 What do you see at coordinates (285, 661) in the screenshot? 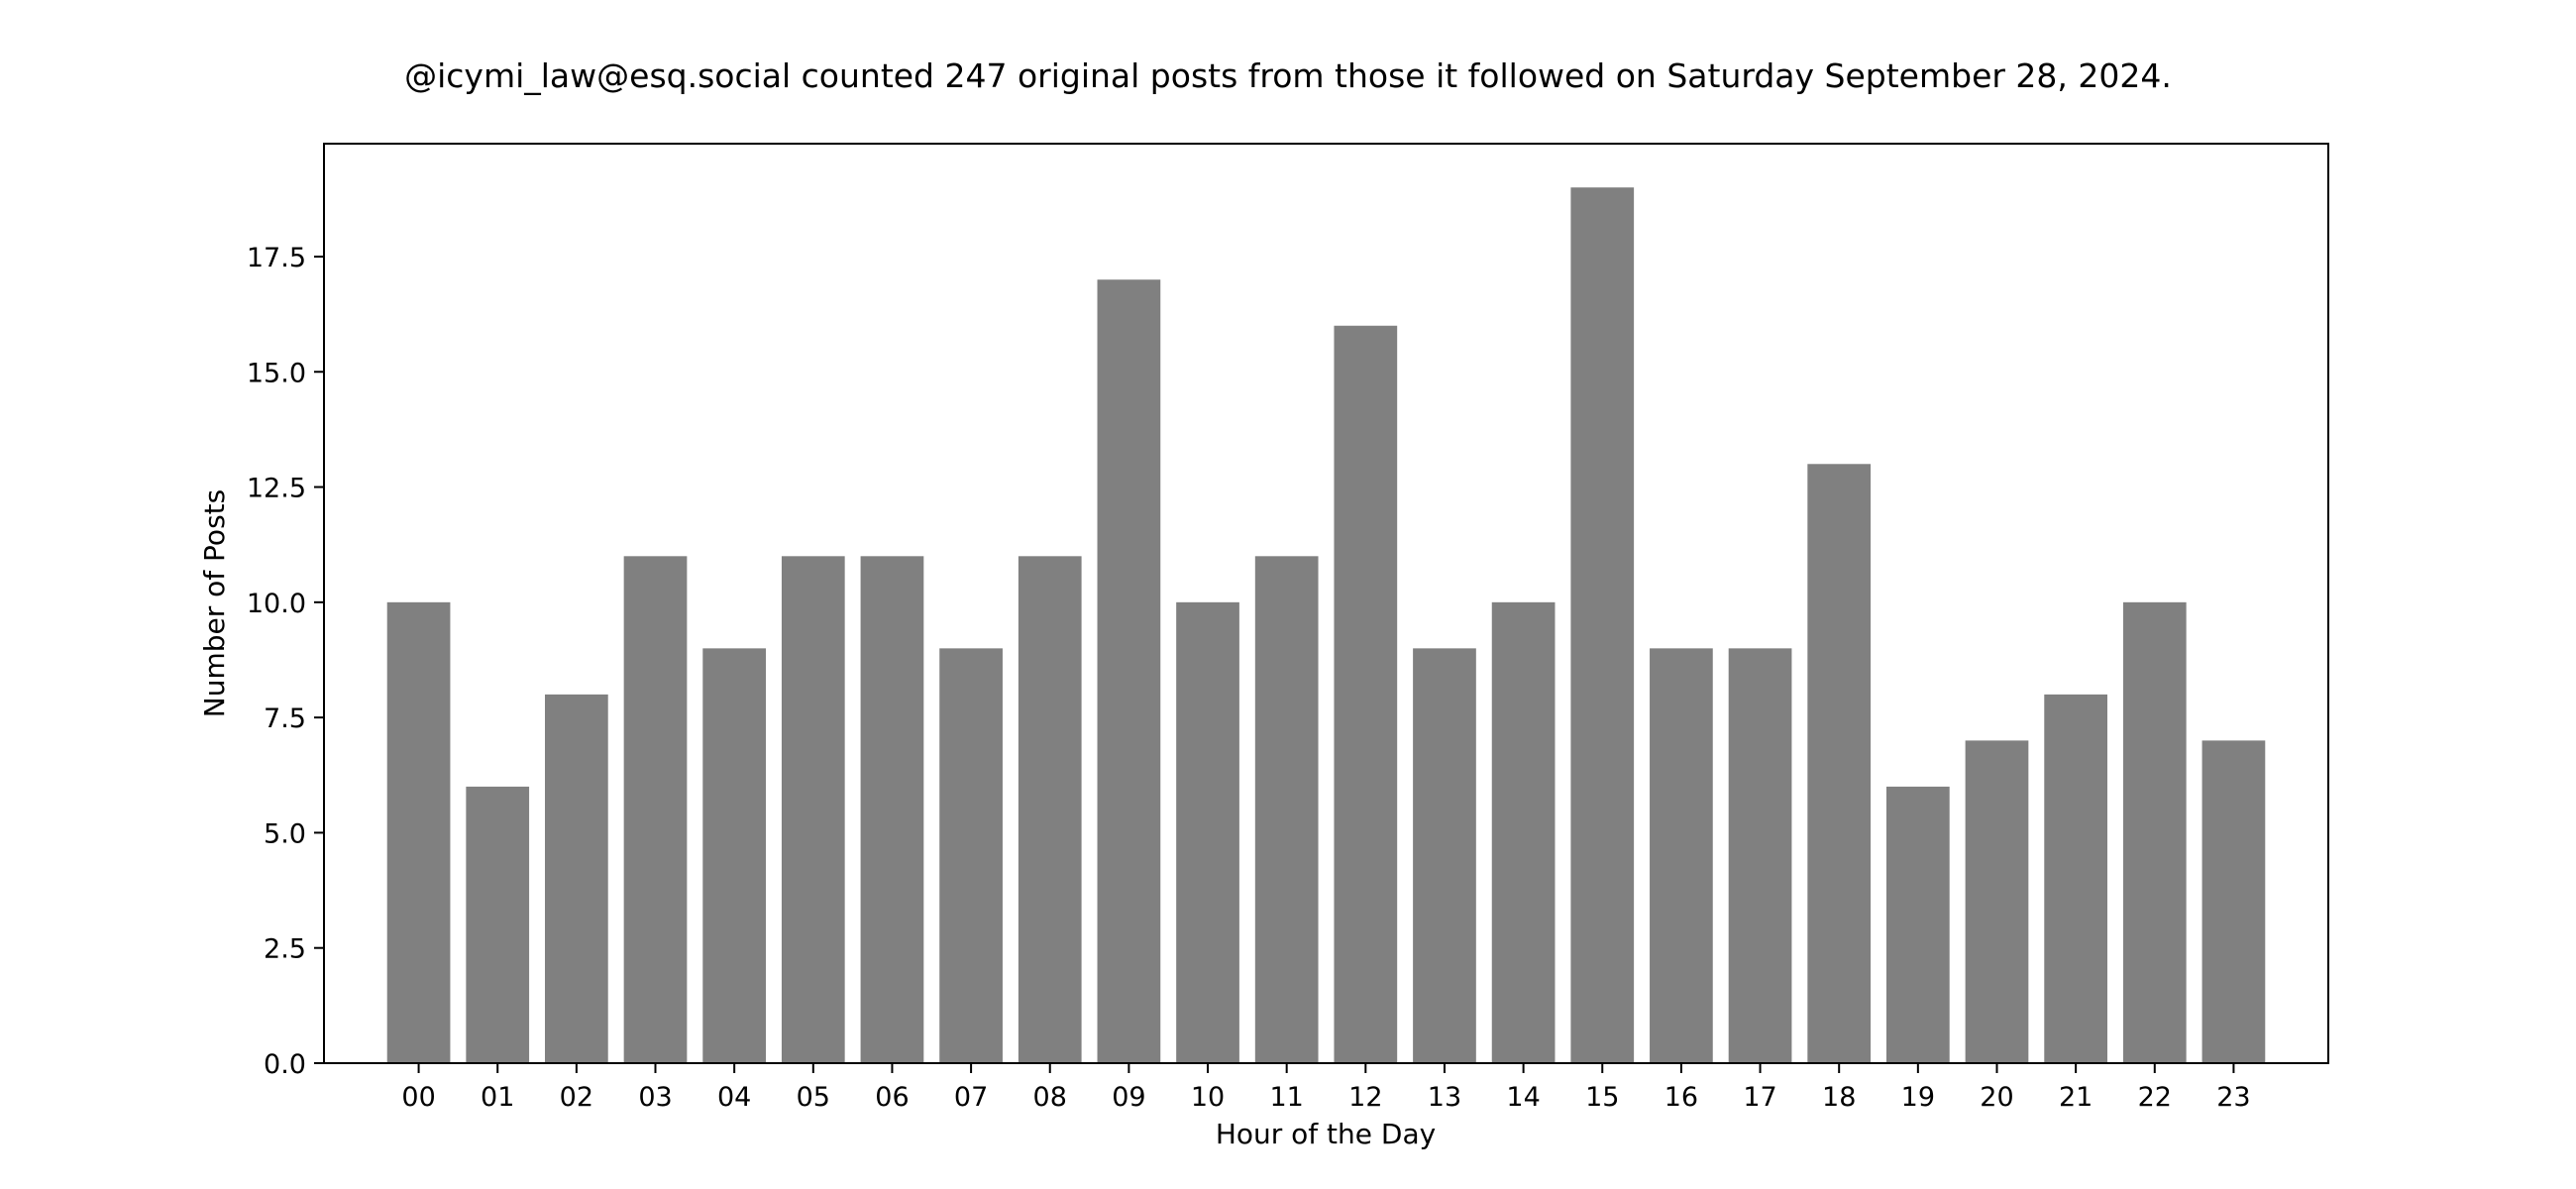
I see `y-axis: 0.0 2.5 5.0 7.5 10.0 12.5 15.0 17.5` at bounding box center [285, 661].